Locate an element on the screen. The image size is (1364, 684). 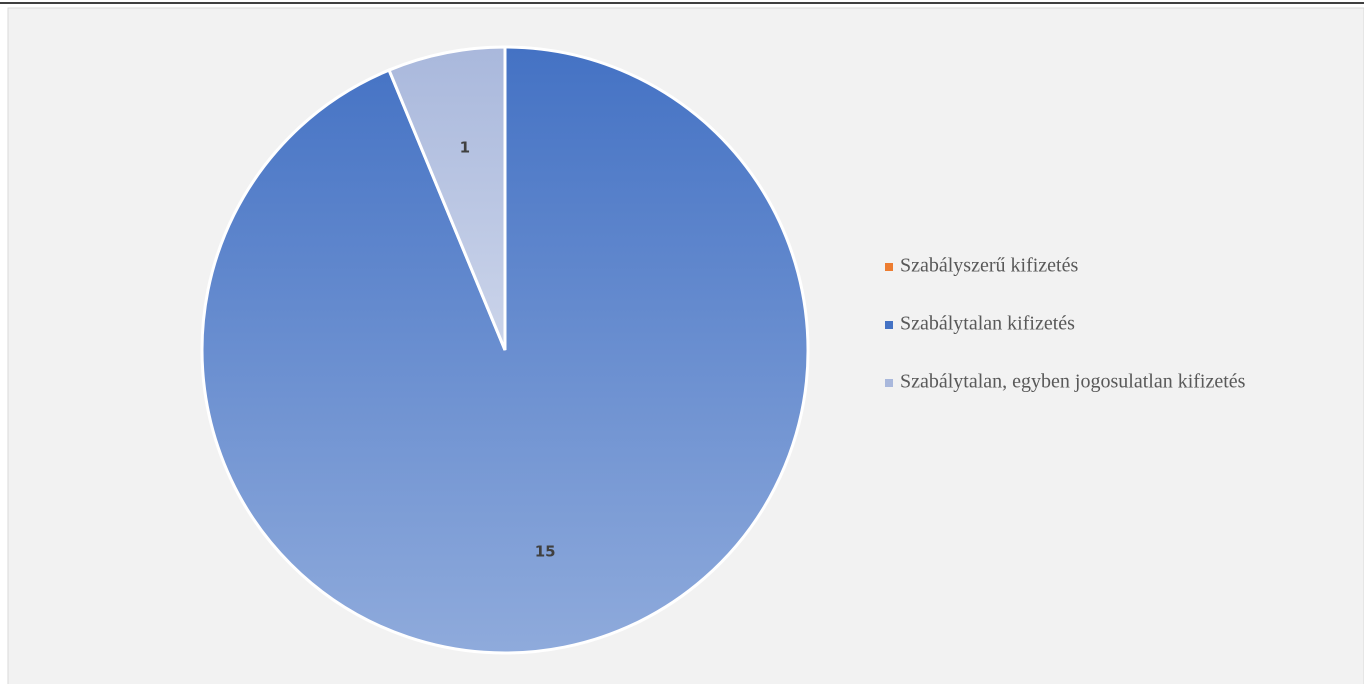
pie-slice is located at coordinates (447, 198).